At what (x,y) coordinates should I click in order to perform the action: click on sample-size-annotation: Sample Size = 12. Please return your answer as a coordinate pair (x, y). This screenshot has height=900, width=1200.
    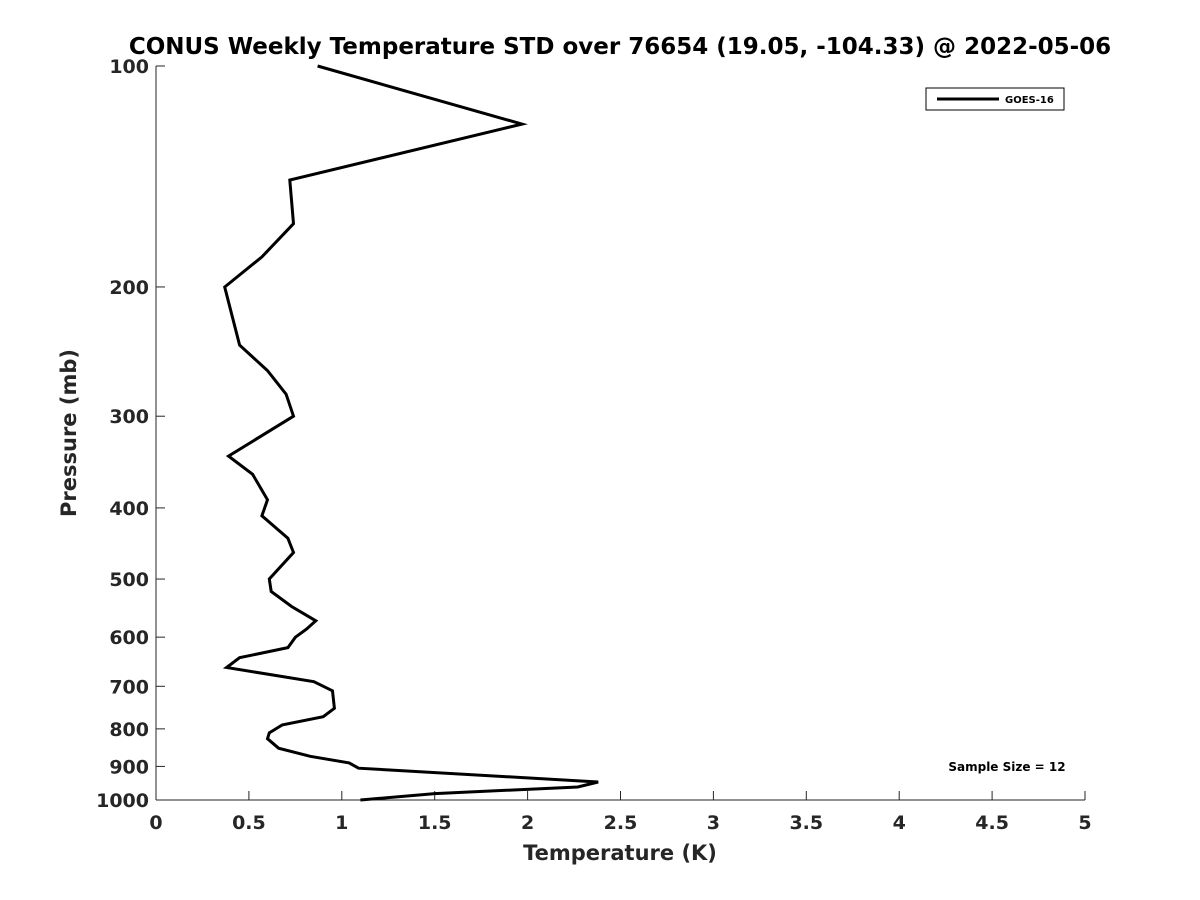
    Looking at the image, I should click on (1006, 767).